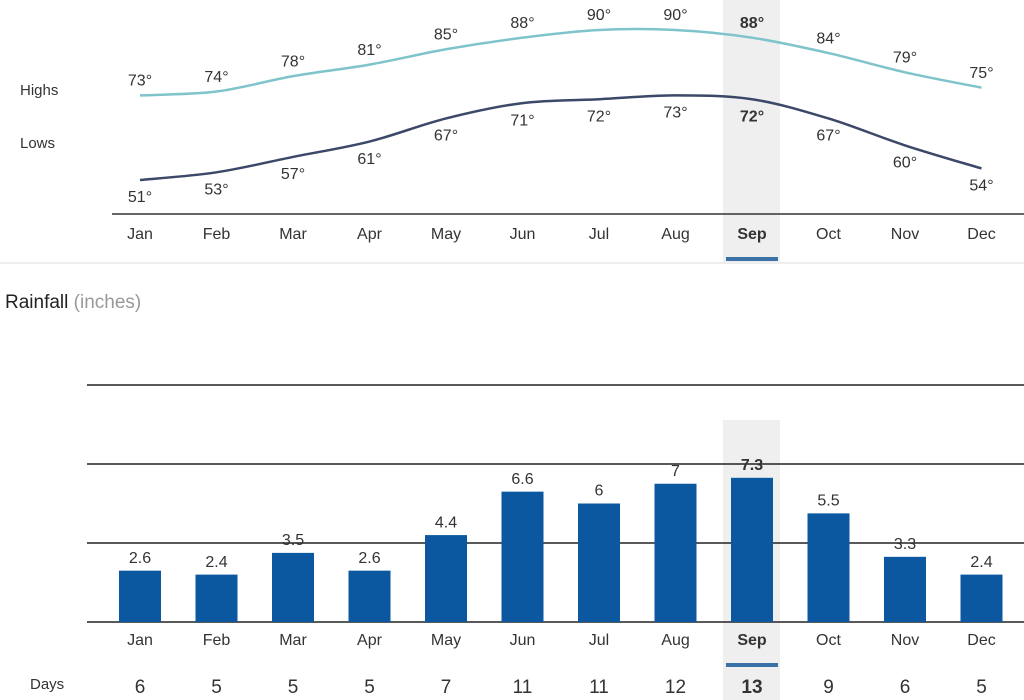 The width and height of the screenshot is (1024, 700). What do you see at coordinates (47, 684) in the screenshot?
I see `days-label: Days` at bounding box center [47, 684].